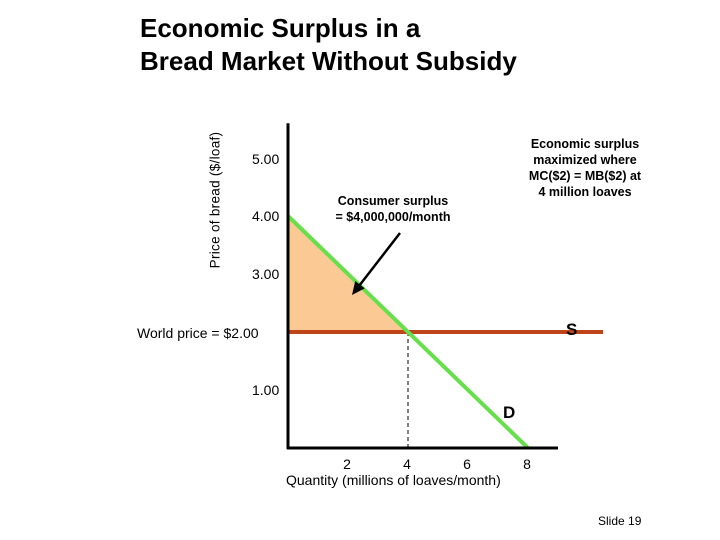 The image size is (720, 540). What do you see at coordinates (527, 464) in the screenshot?
I see `x-tick-8: 8` at bounding box center [527, 464].